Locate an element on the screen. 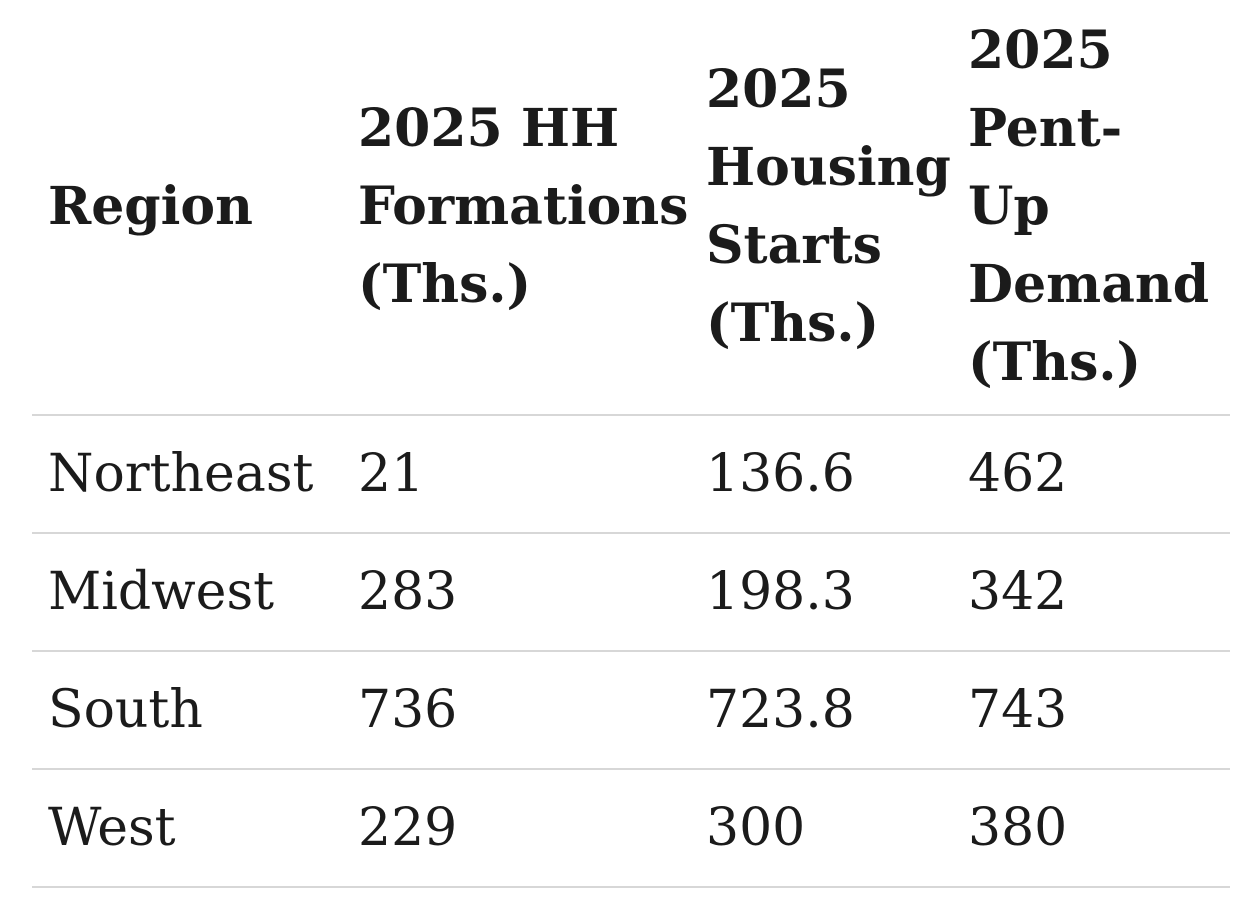 Image resolution: width=1260 pixels, height=903 pixels. pent-up-demand-cell: 380 is located at coordinates (1091, 828).